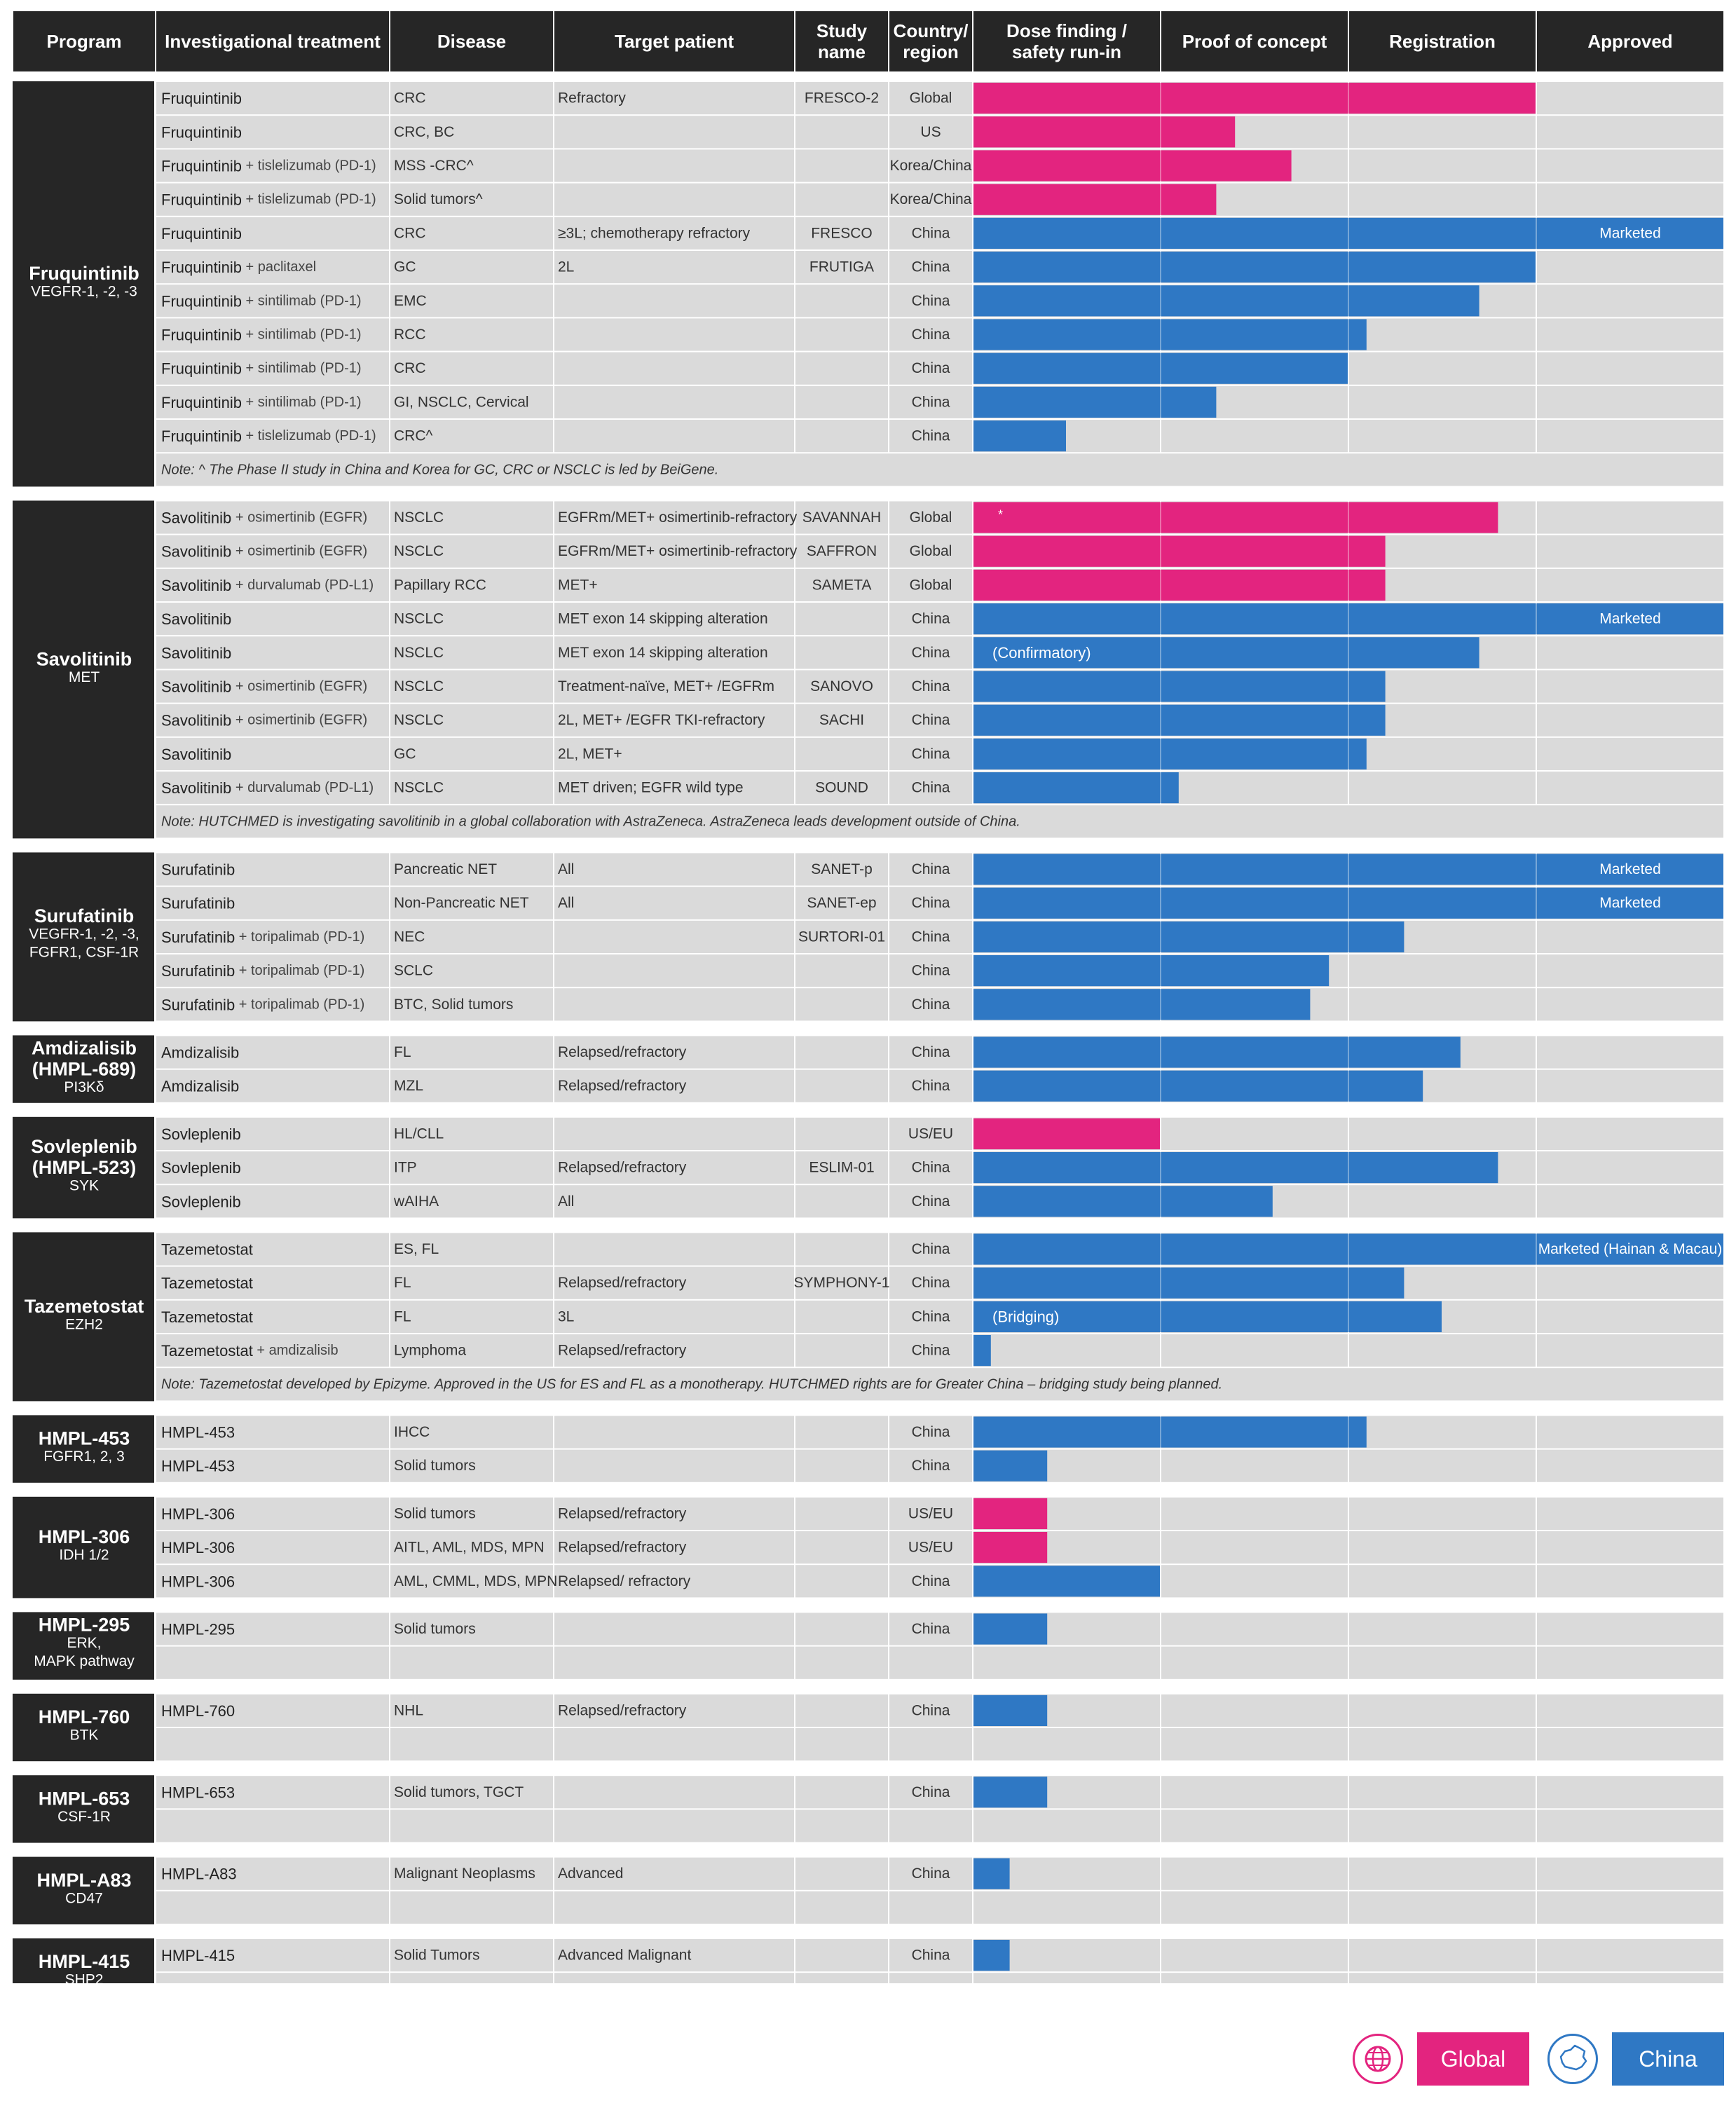 This screenshot has width=1736, height=2115. Describe the element at coordinates (198, 1582) in the screenshot. I see `drug-name: HMPL-306` at that location.